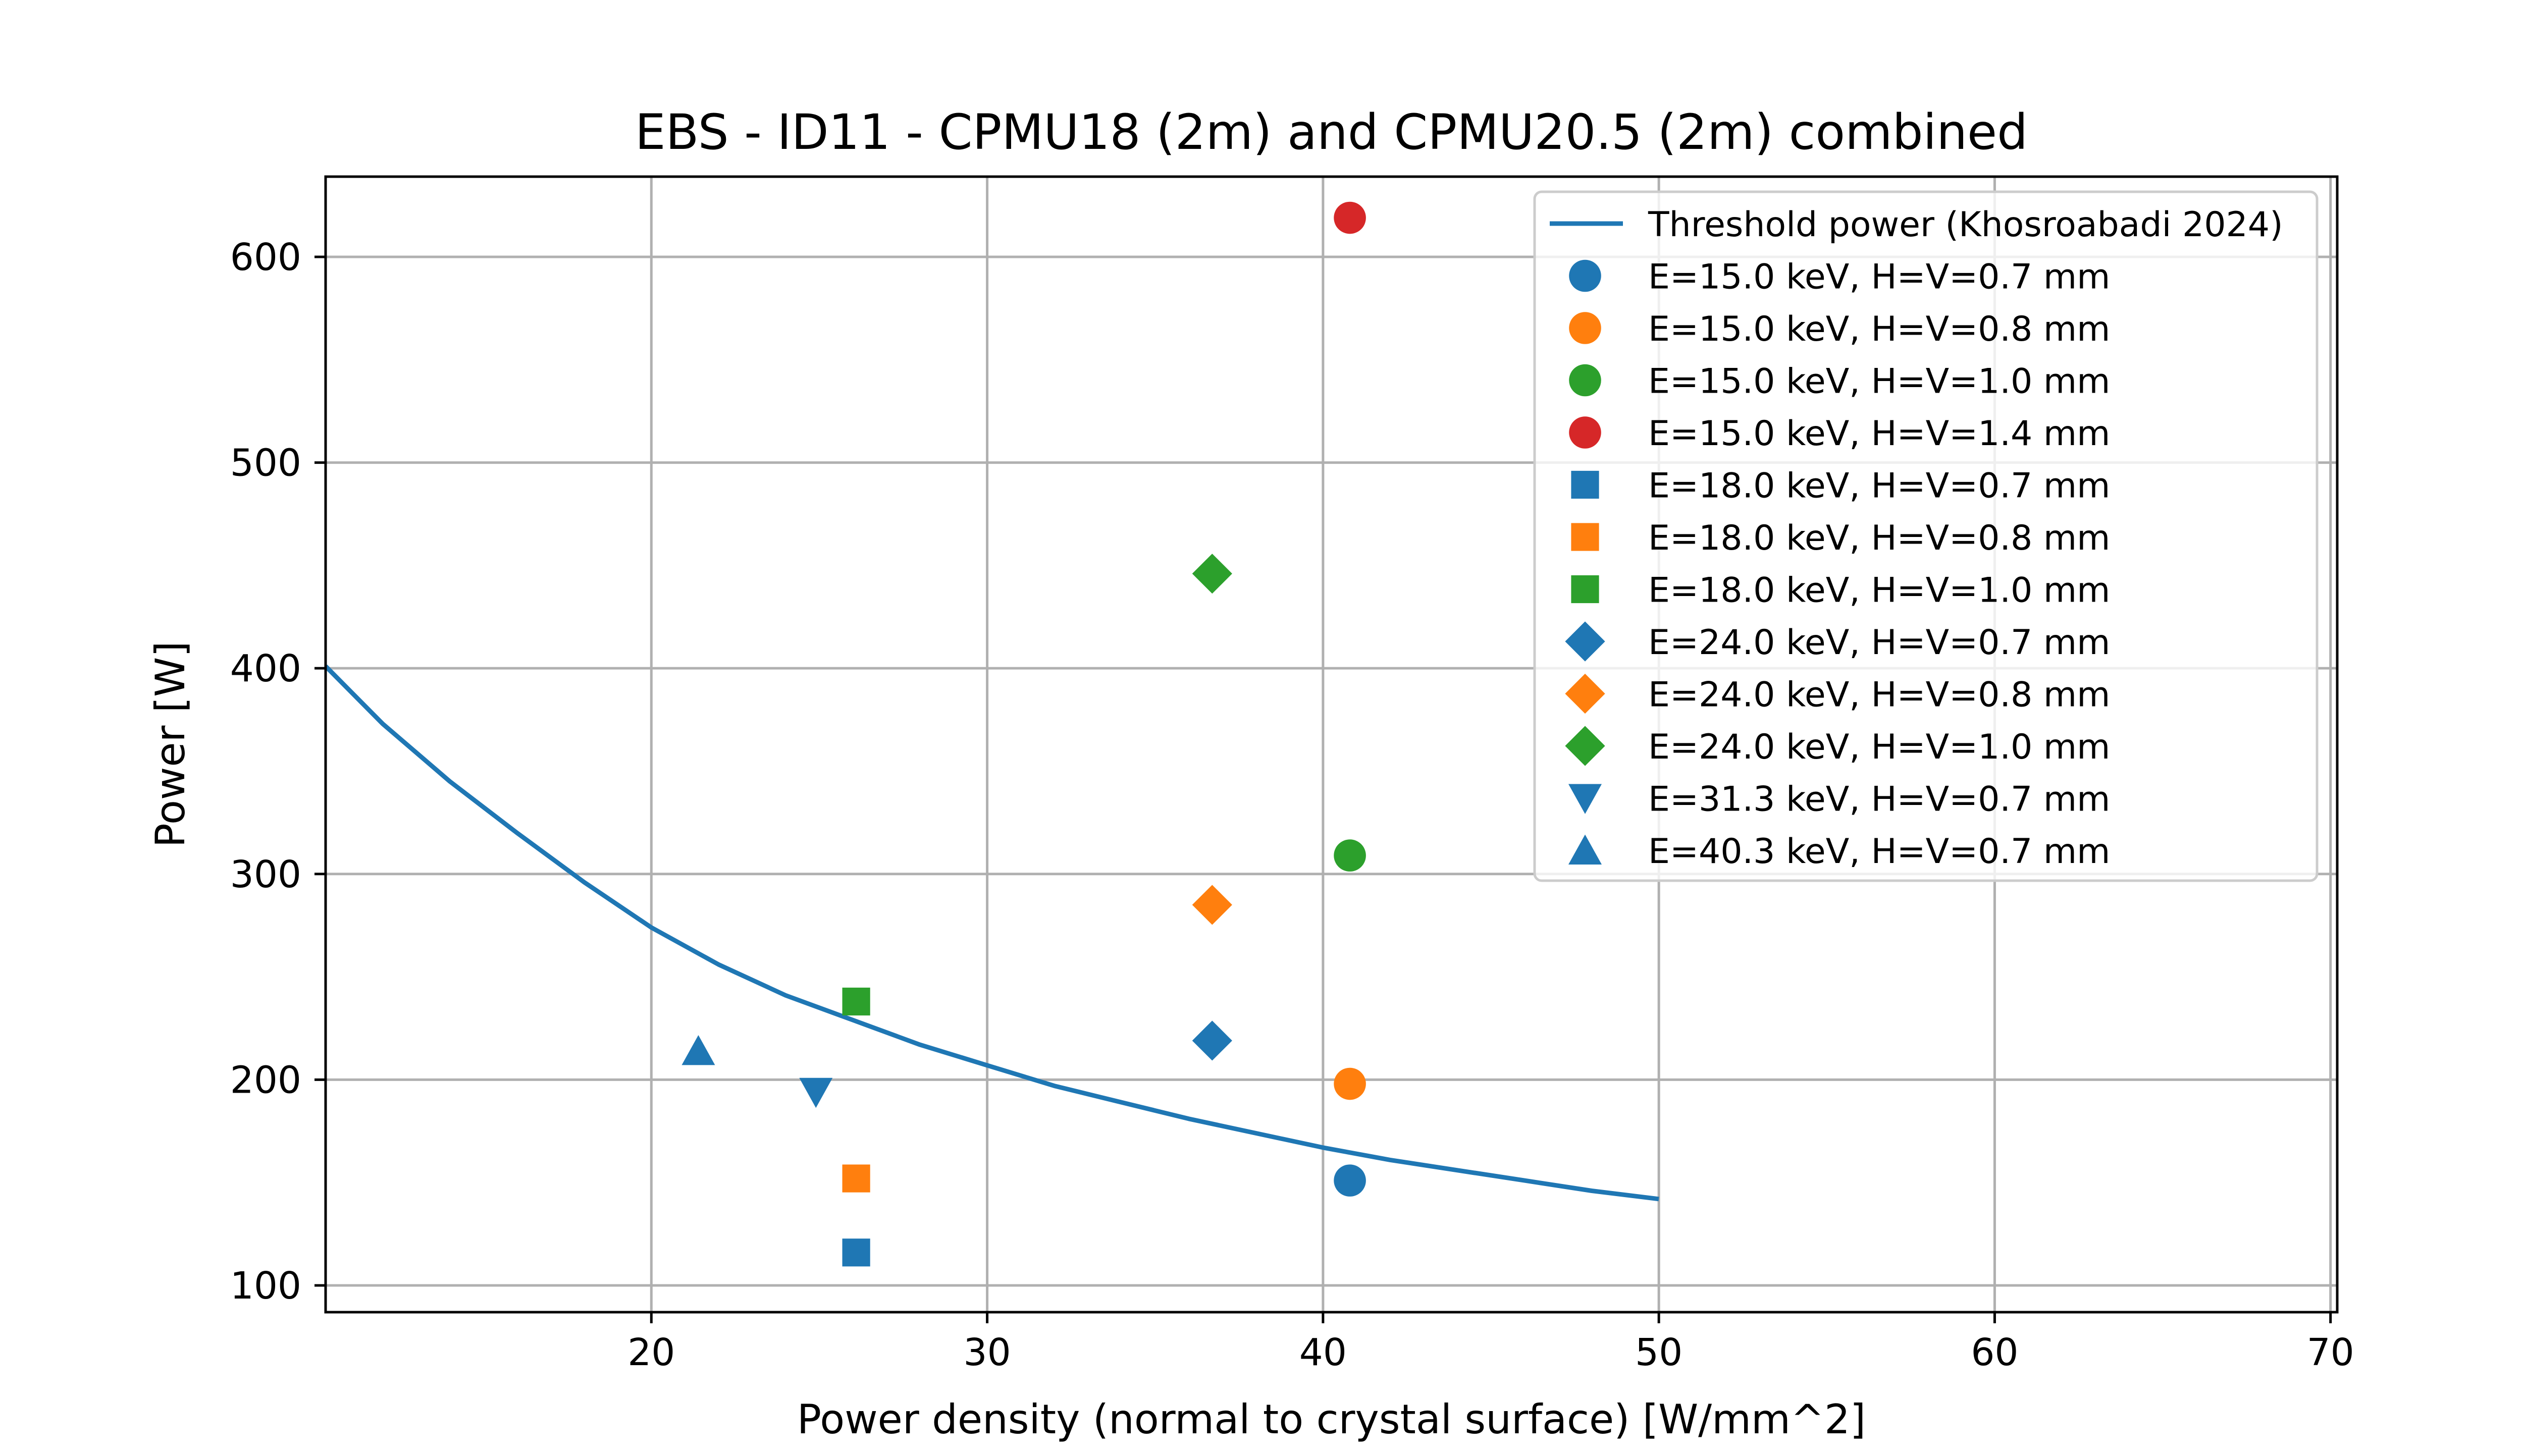  What do you see at coordinates (265, 1080) in the screenshot?
I see `y-tick-label: 200` at bounding box center [265, 1080].